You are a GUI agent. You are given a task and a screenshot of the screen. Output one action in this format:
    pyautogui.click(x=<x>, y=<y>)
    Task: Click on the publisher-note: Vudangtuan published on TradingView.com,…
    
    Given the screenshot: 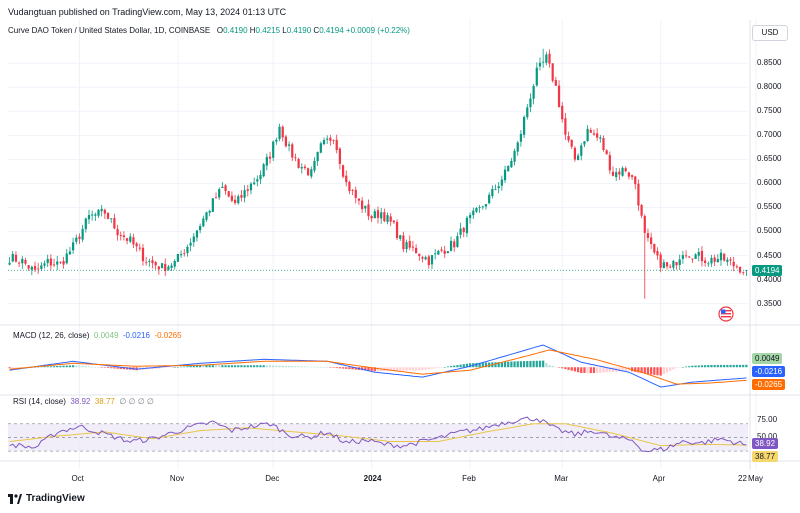 What is the action you would take?
    pyautogui.click(x=147, y=12)
    